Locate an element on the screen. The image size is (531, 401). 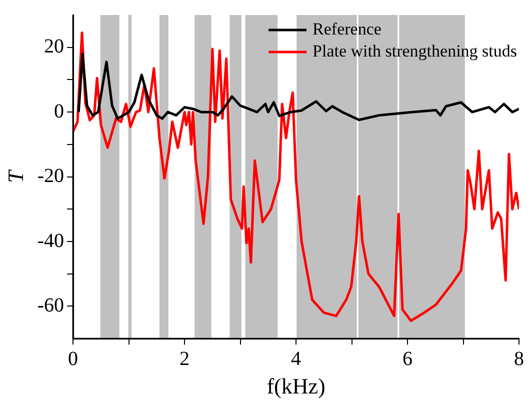
x-tick-label: 2 is located at coordinates (185, 359).